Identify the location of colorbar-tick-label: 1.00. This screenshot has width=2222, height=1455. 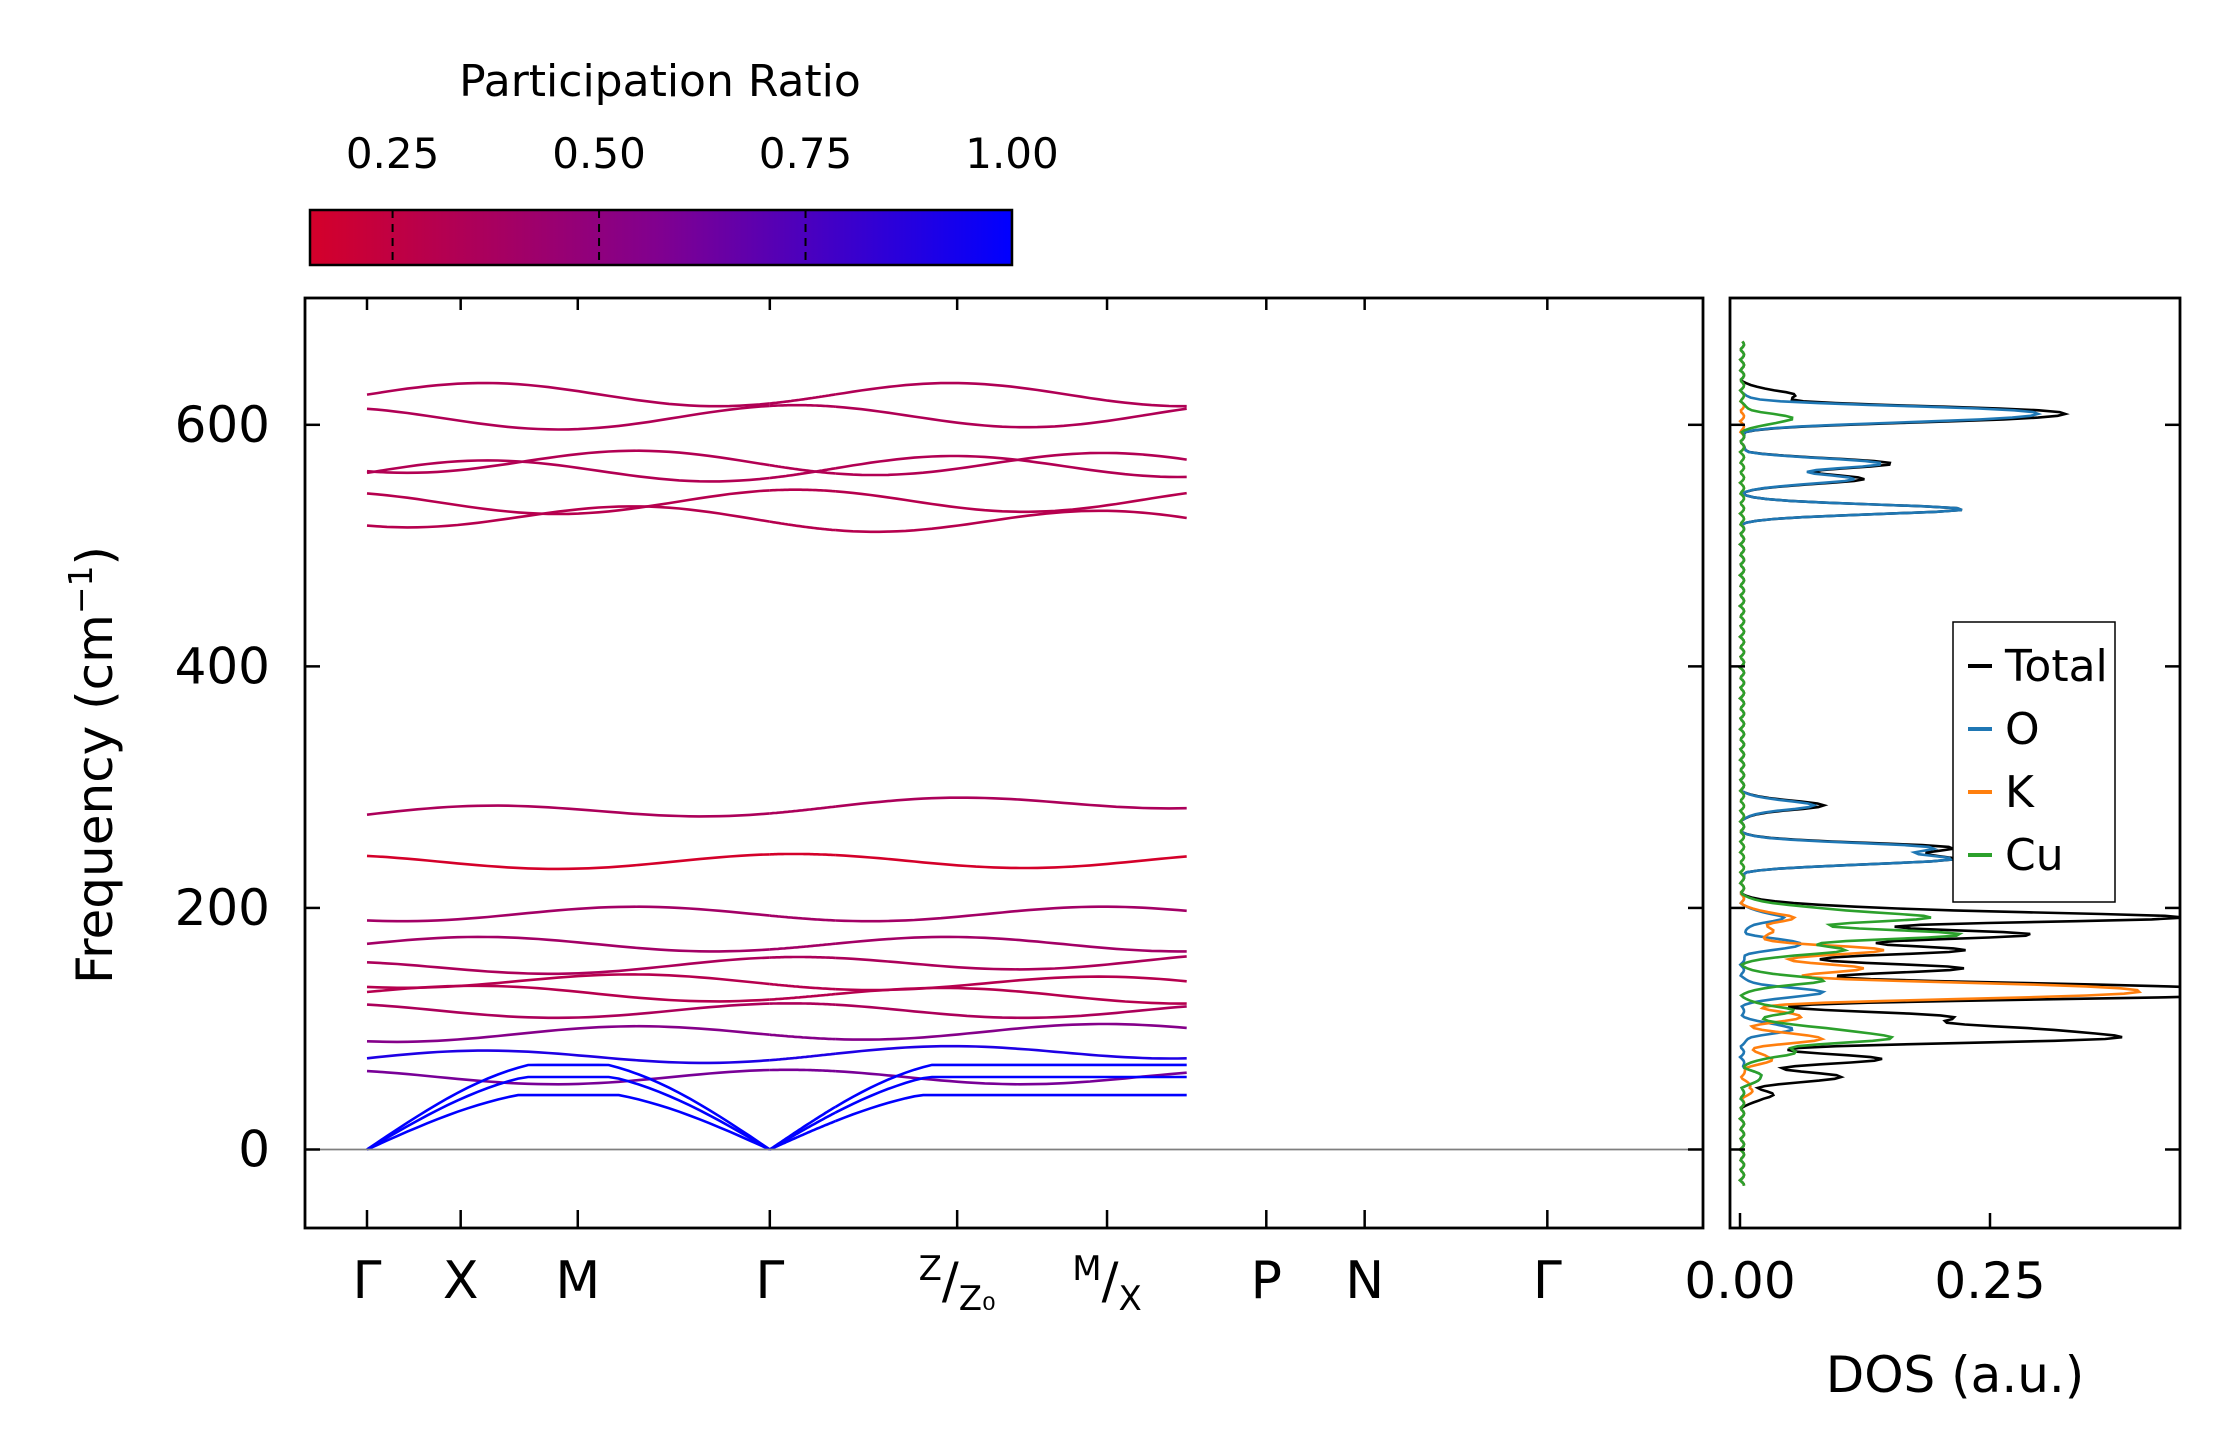
(1012, 153).